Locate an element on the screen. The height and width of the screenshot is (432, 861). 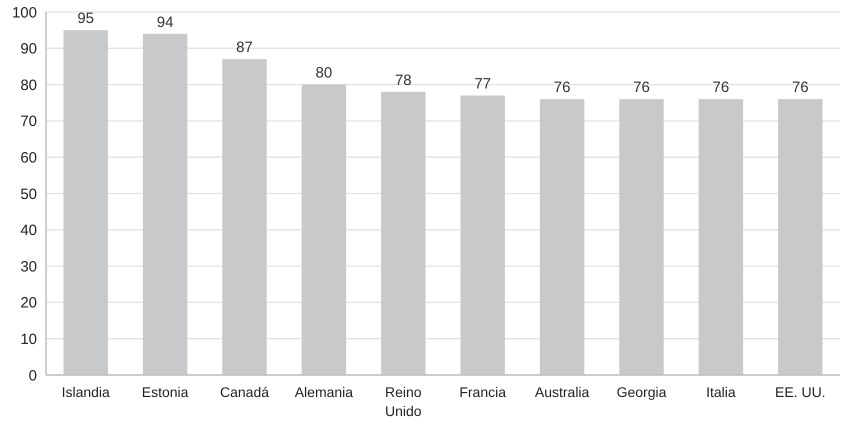
data-label: 95 is located at coordinates (85, 19).